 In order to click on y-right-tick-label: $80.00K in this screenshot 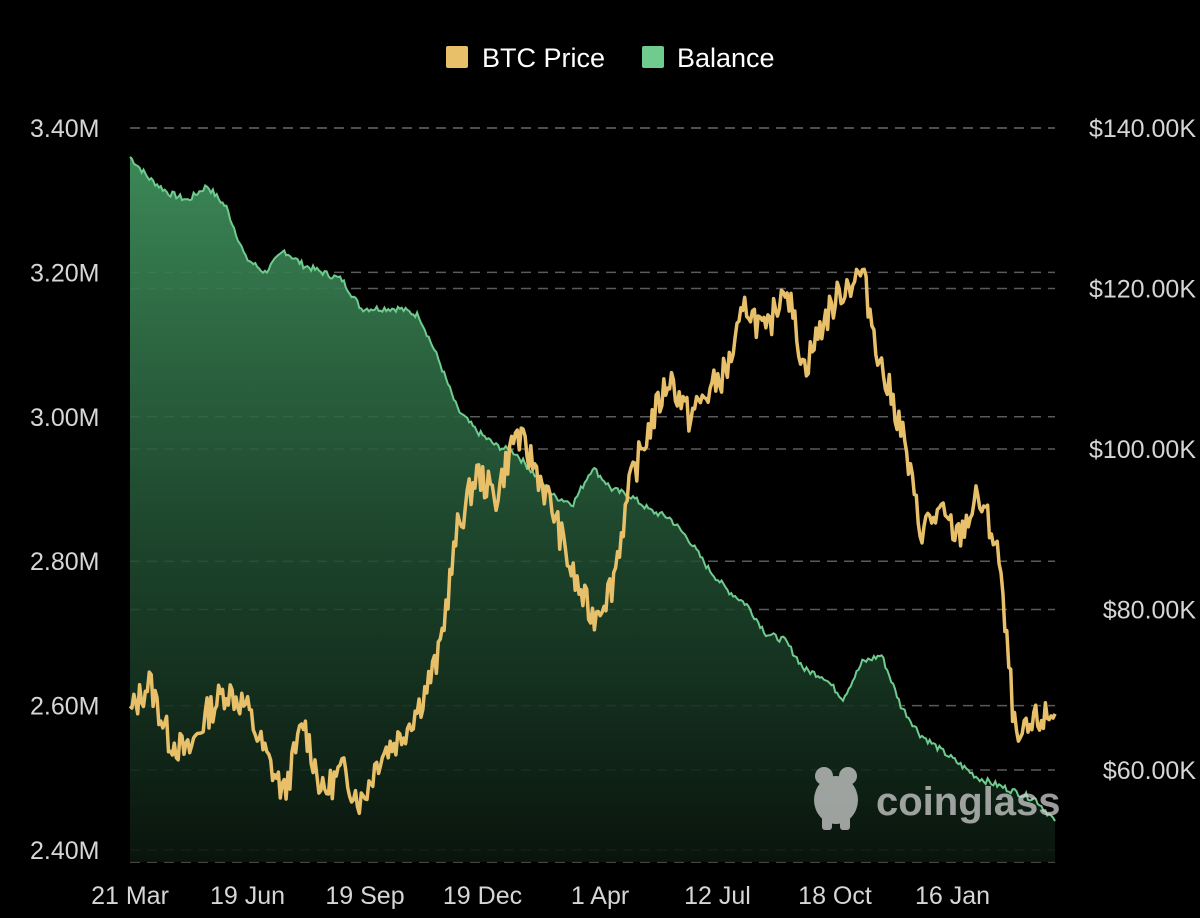, I will do `click(1149, 611)`.